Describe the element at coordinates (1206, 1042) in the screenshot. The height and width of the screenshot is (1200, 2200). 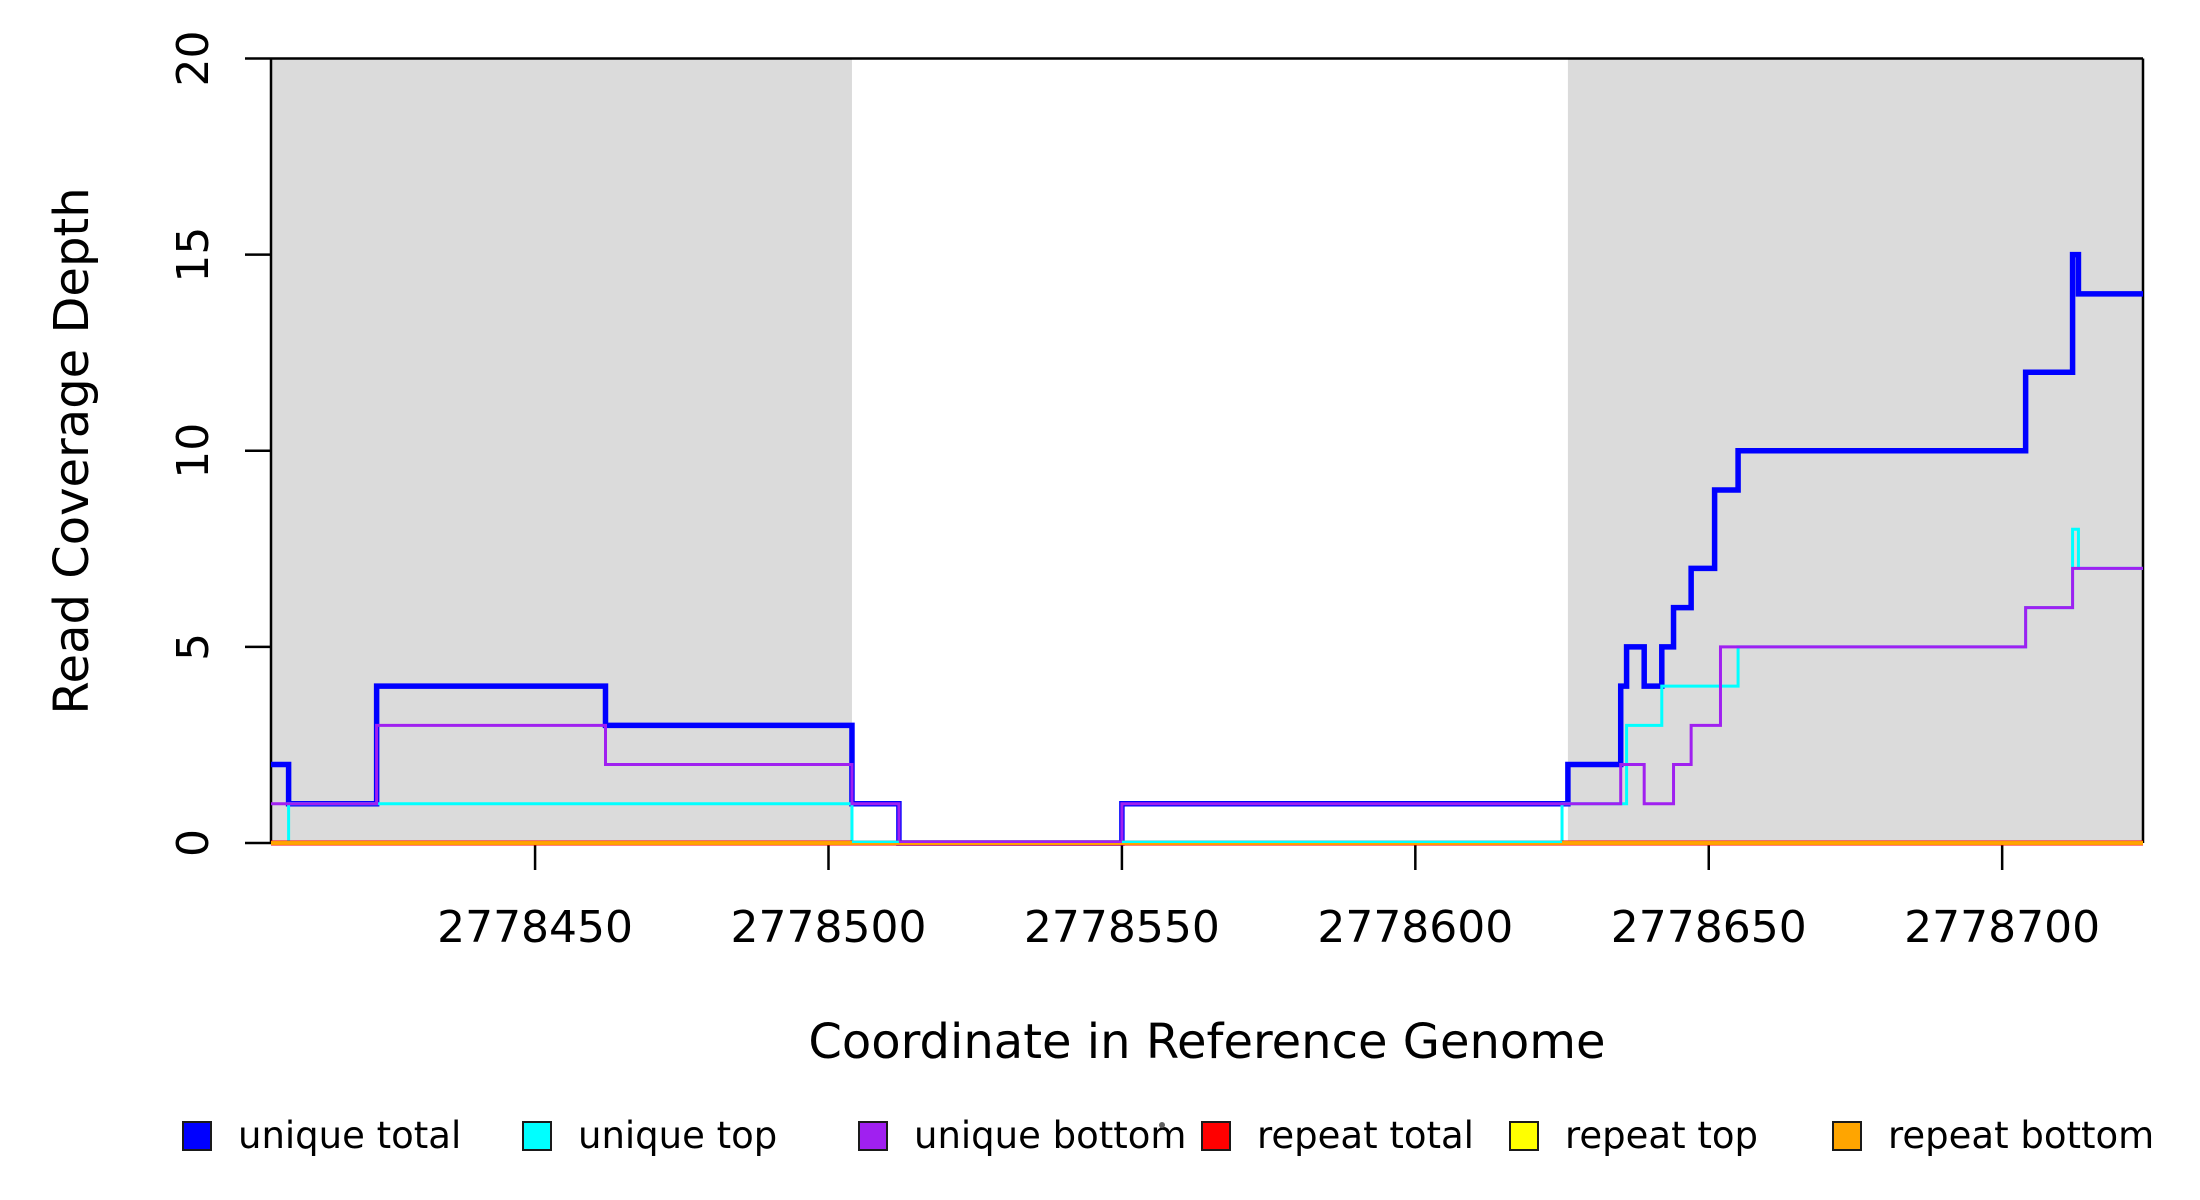
I see `x-axis-title: Coordinate in Reference Genome` at that location.